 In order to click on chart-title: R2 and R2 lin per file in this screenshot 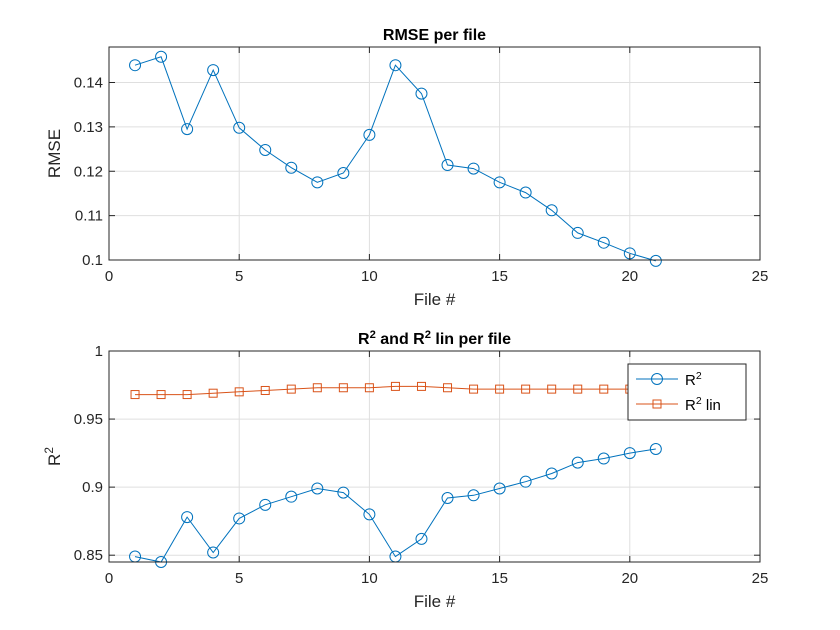, I will do `click(434, 338)`.